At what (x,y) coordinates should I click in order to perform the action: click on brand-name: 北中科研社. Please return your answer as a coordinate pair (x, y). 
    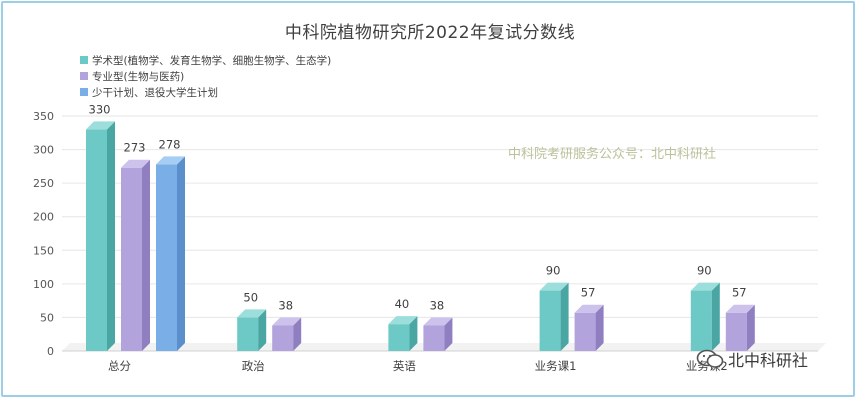
    Looking at the image, I should click on (768, 360).